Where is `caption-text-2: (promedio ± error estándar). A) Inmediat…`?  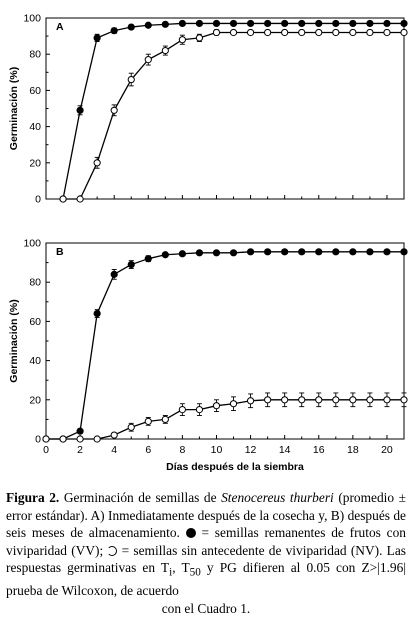
caption-text-2: (promedio ± error estándar). A) Inmediat… is located at coordinates (206, 515).